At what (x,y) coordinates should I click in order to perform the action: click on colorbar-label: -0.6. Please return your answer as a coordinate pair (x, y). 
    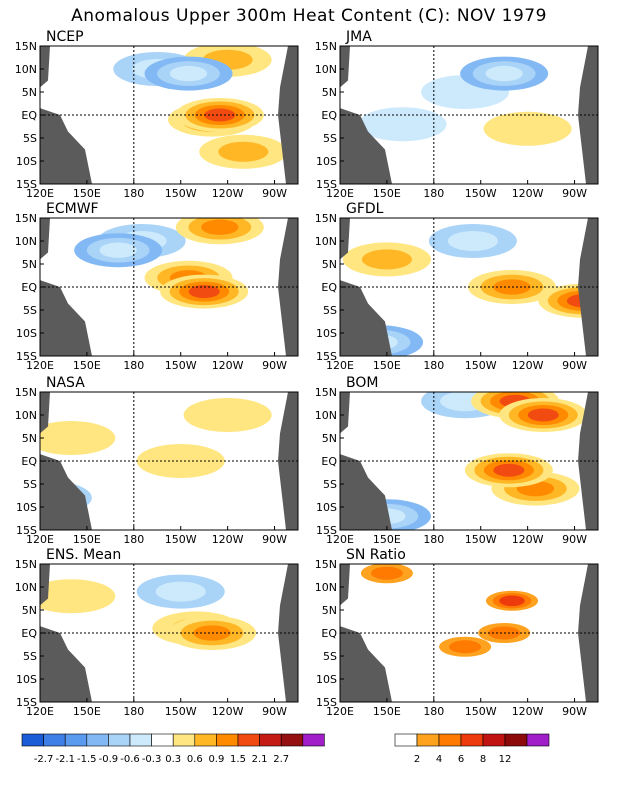
    Looking at the image, I should click on (130, 759).